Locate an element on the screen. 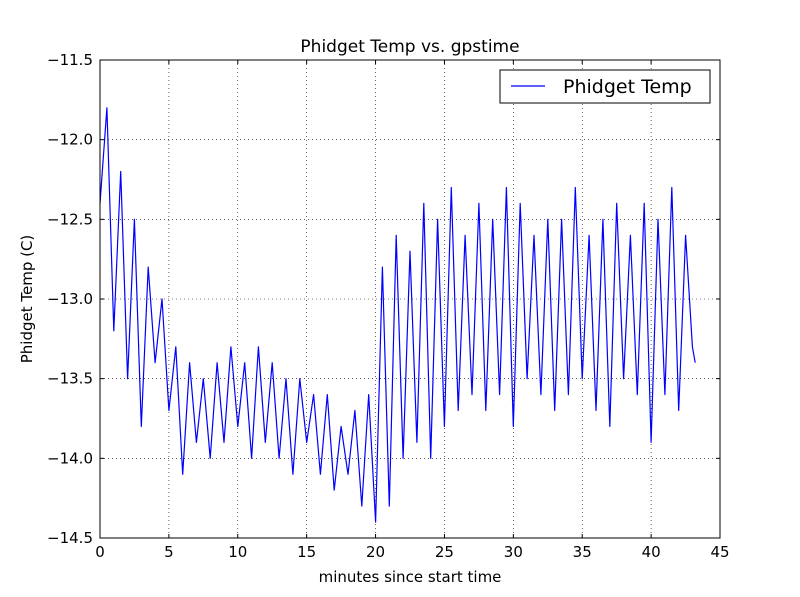 The height and width of the screenshot is (597, 800). x-tick-label: 30 is located at coordinates (513, 552).